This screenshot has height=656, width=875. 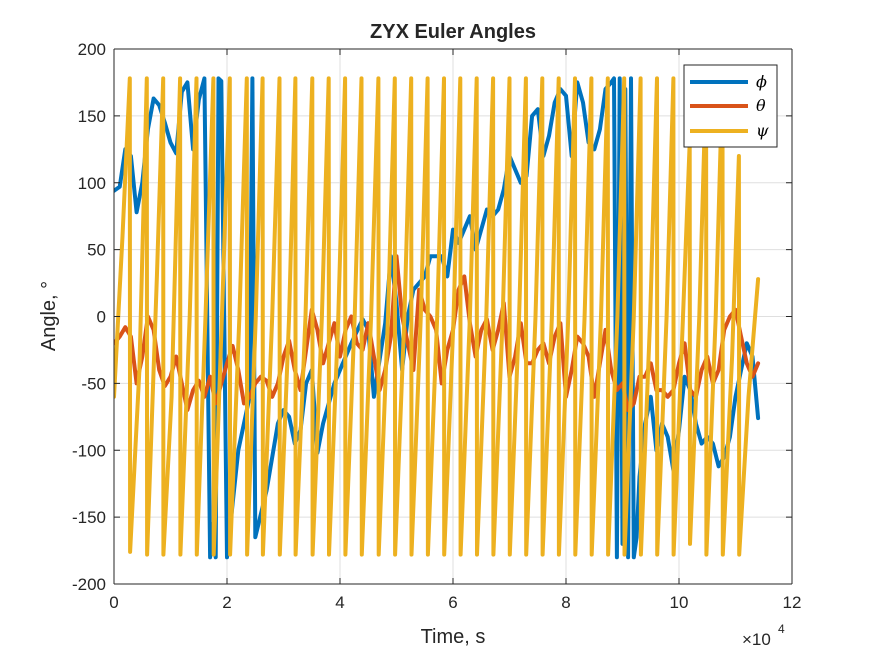 I want to click on x-axis-exponent: ×10 4, so click(x=763, y=635).